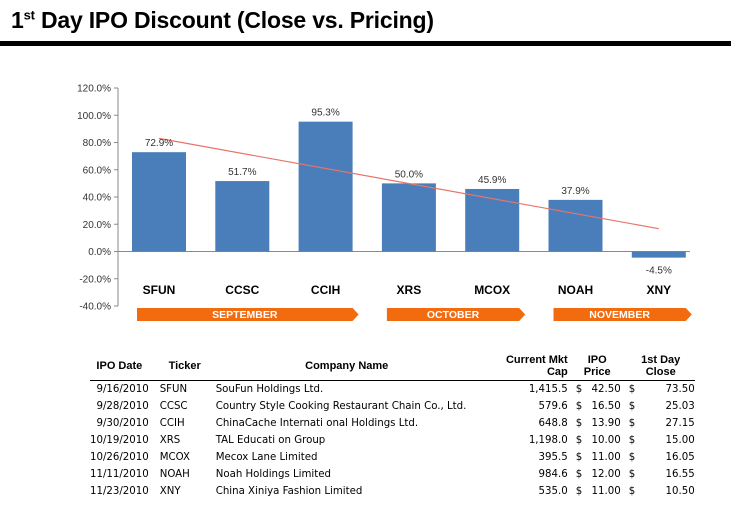 This screenshot has height=514, width=731. Describe the element at coordinates (660, 367) in the screenshot. I see `header-first-day-close: 1st Day Close` at that location.